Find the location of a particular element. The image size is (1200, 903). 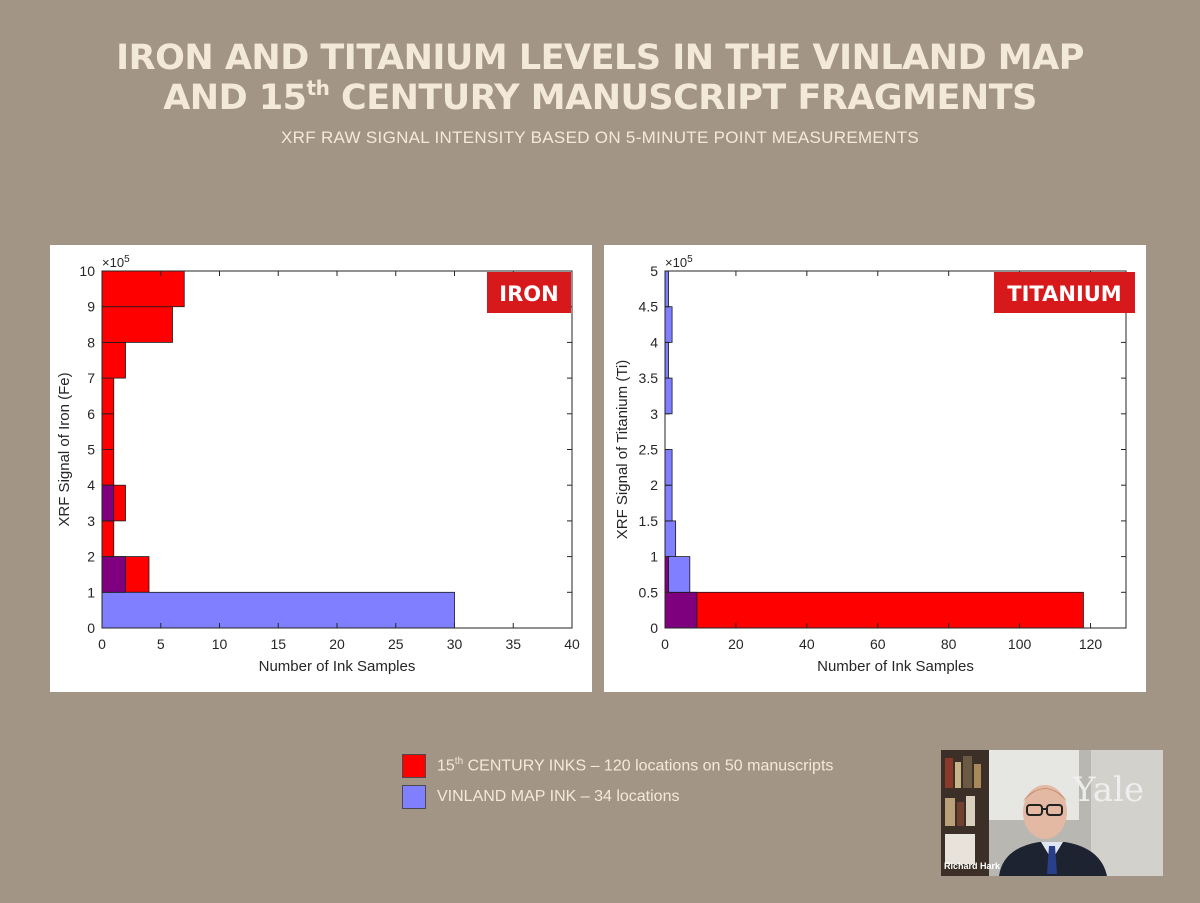

y-tick-label: 0.5 is located at coordinates (649, 592).